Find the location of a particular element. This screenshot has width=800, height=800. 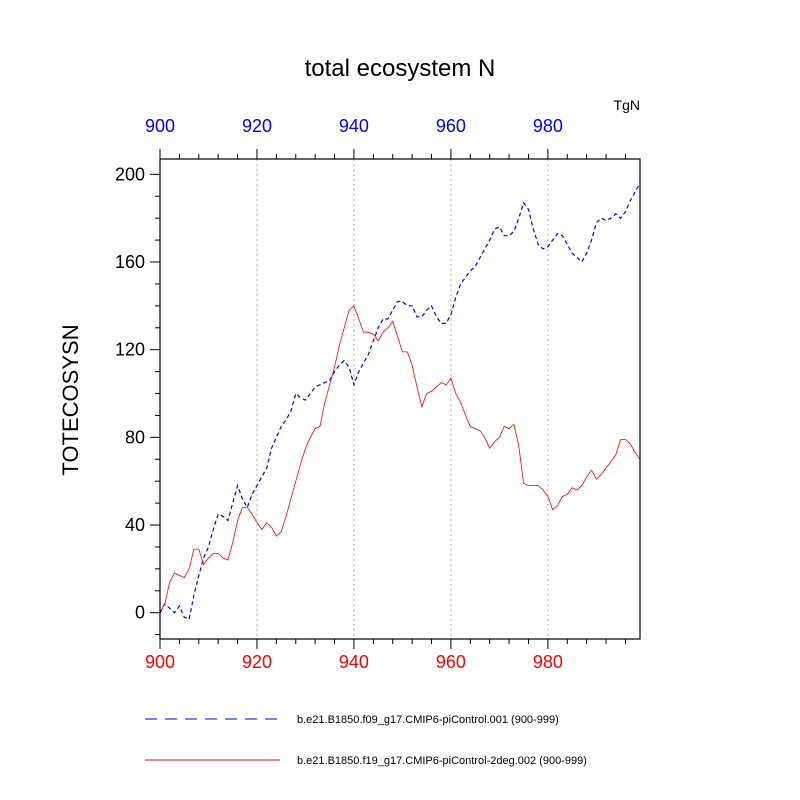

x-top-tick-label-900: 900 is located at coordinates (160, 126).